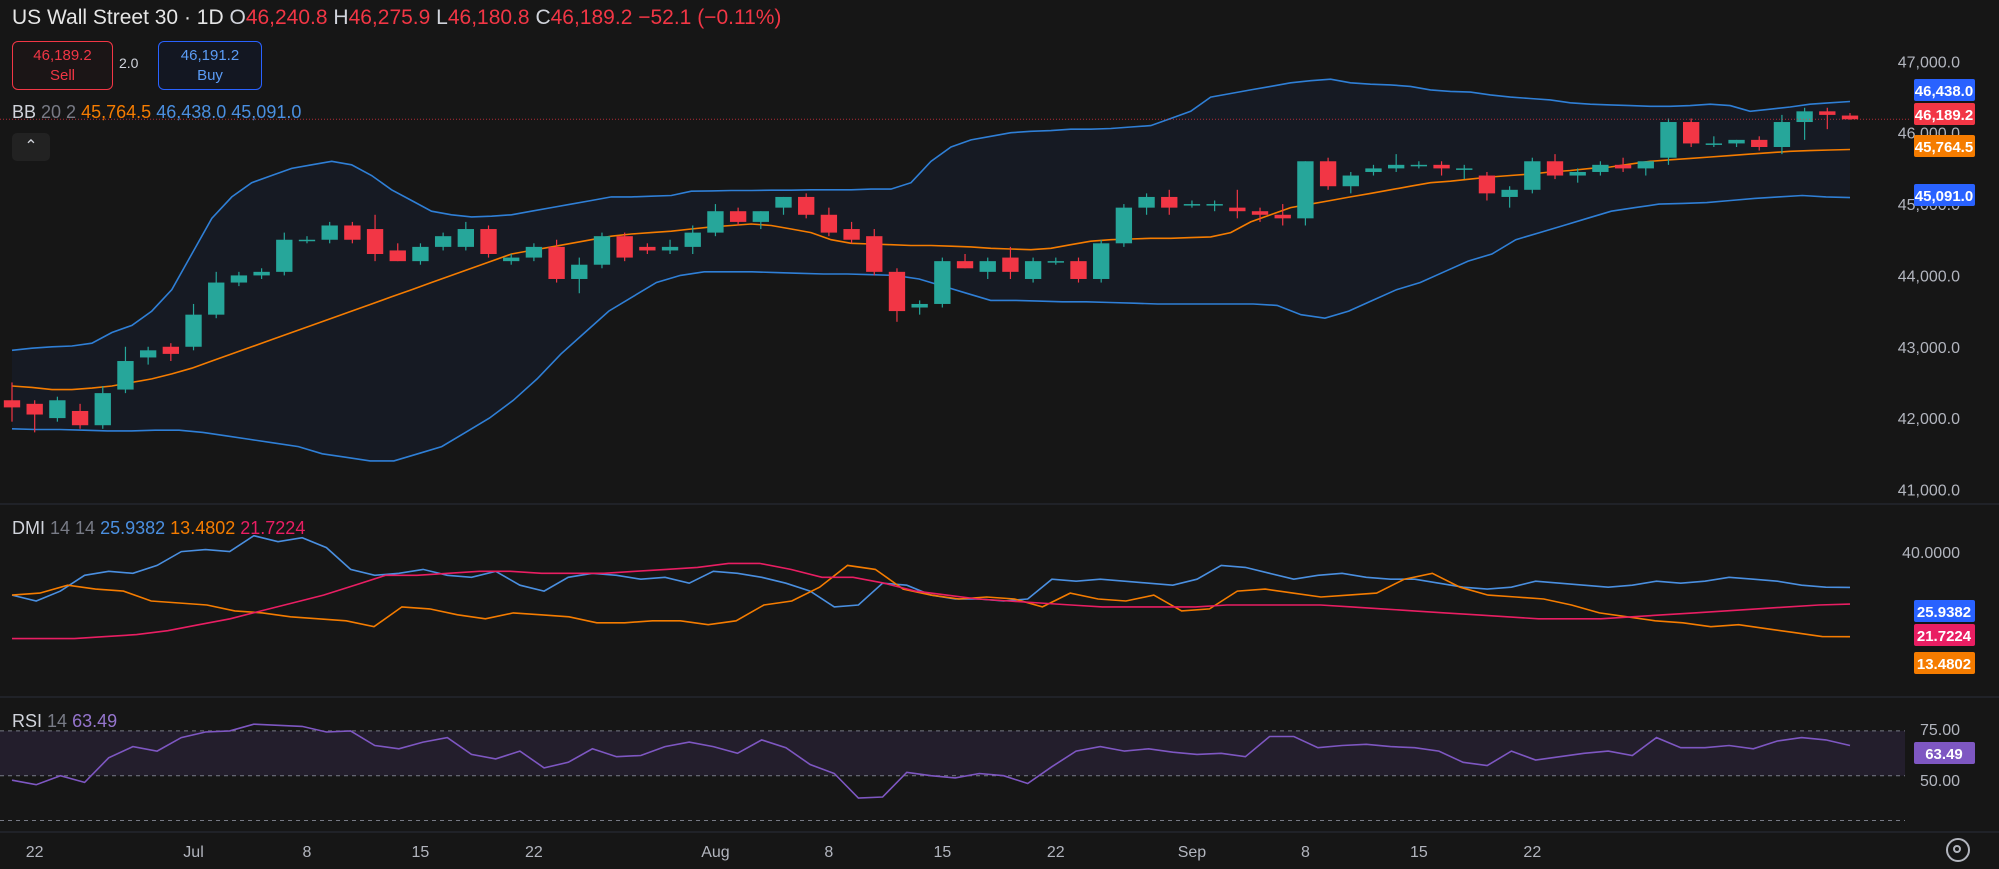 This screenshot has width=1999, height=869. I want to click on low-value: 46,180.8, so click(488, 17).